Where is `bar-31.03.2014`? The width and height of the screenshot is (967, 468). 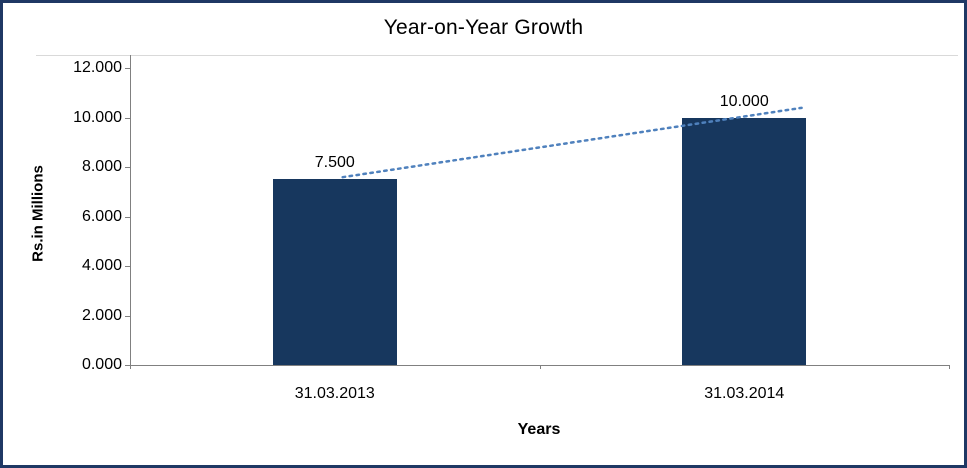 bar-31.03.2014 is located at coordinates (744, 241).